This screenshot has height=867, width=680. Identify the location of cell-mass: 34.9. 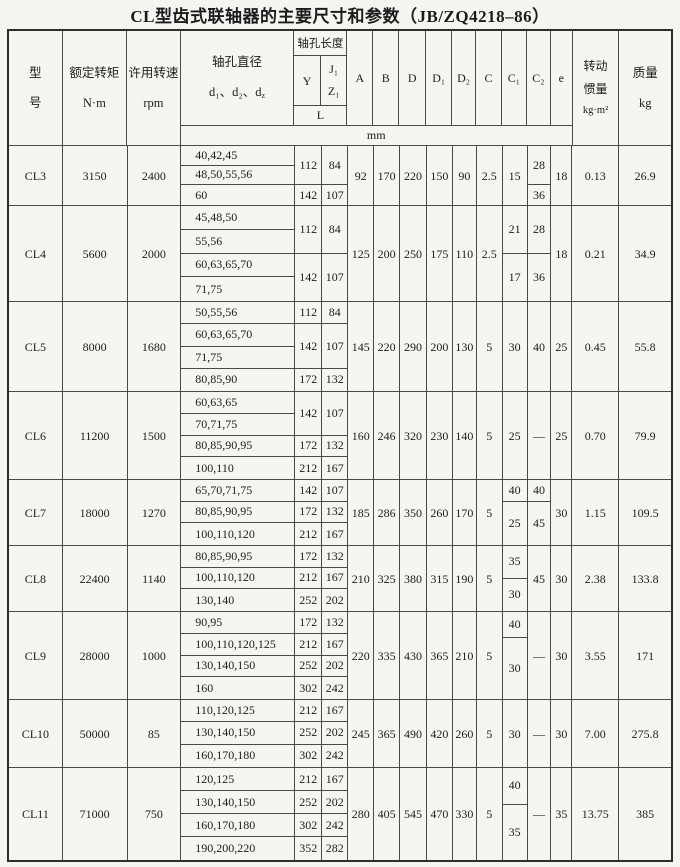
(645, 253).